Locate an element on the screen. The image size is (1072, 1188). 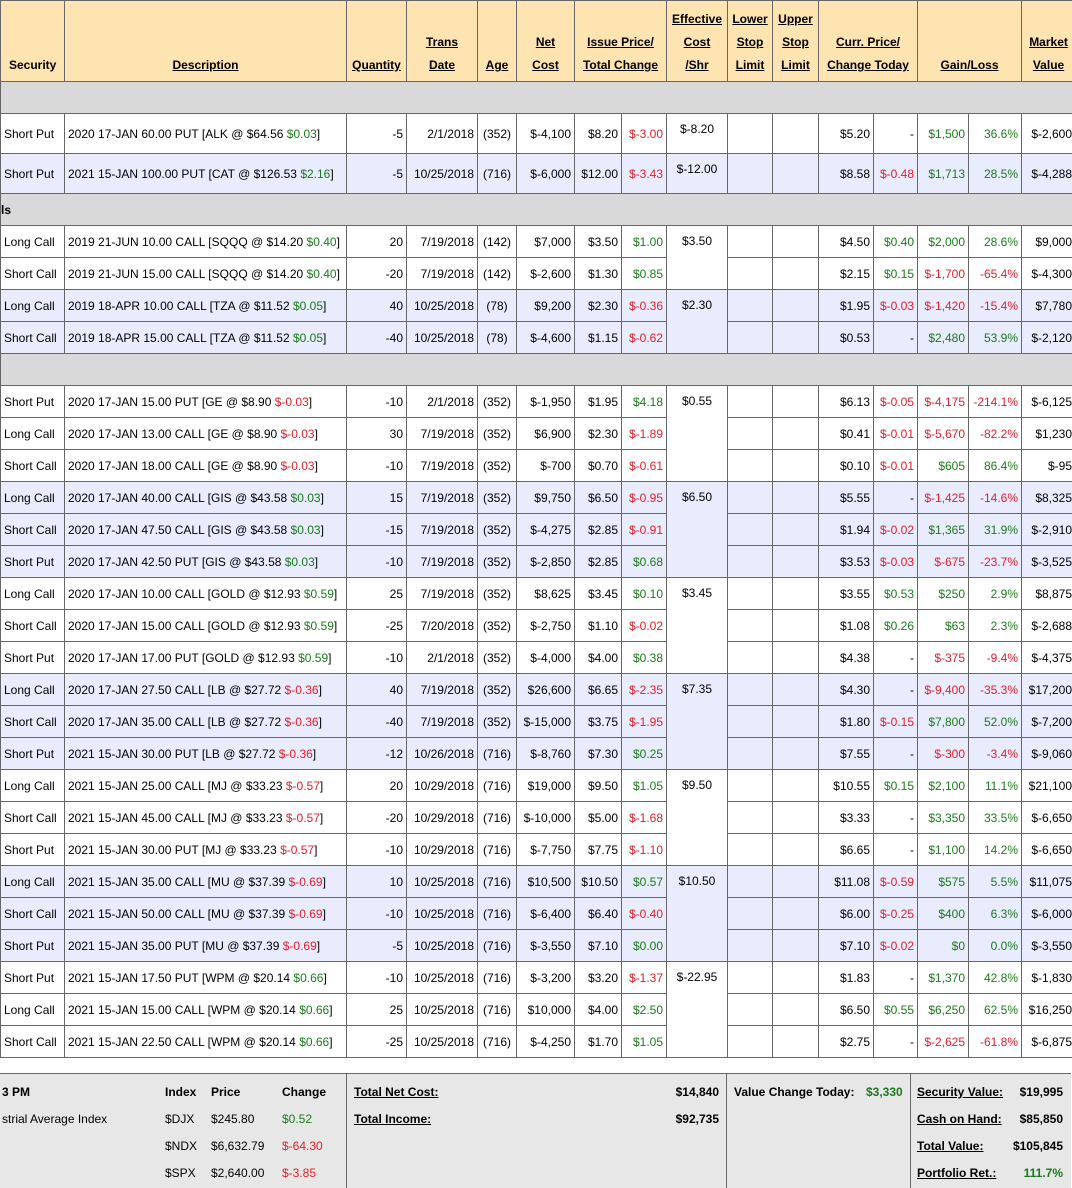
underlying-change: $-0.03 is located at coordinates (292, 402).